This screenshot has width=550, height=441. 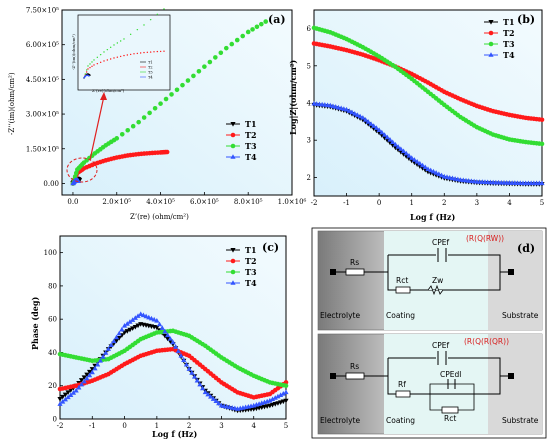 I want to click on zoom-arrow-head, so click(x=103, y=96).